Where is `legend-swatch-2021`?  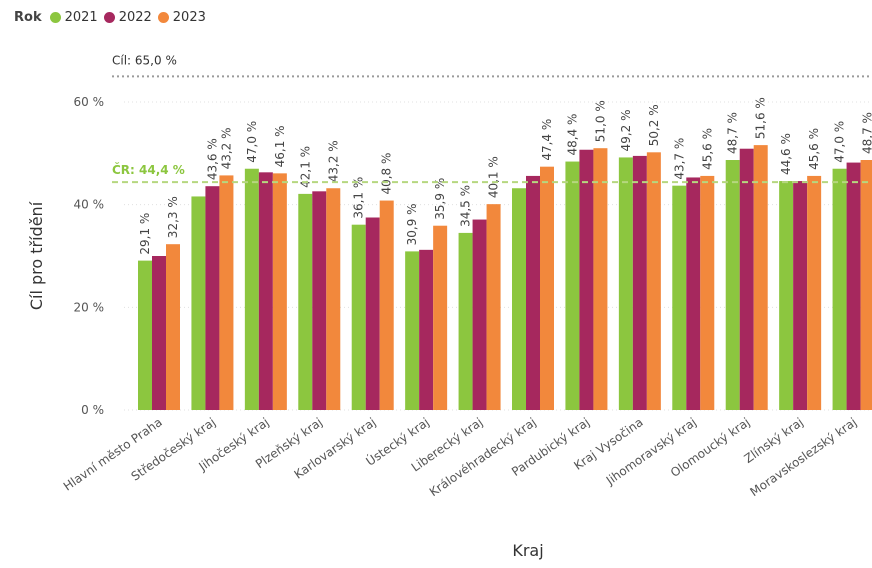 legend-swatch-2021 is located at coordinates (55, 17).